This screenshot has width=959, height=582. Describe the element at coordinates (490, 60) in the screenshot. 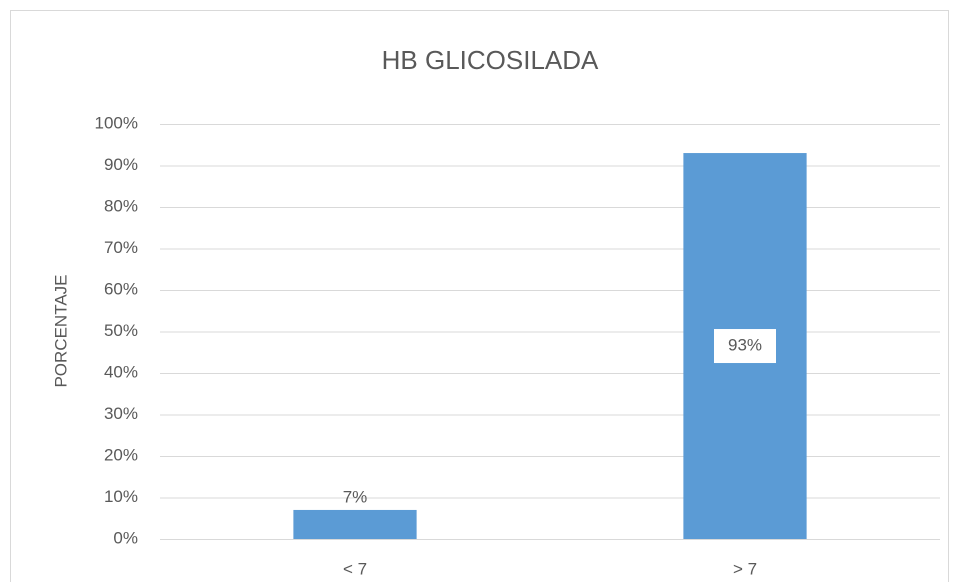

I see `chart-title: HB GLICOSILADA` at that location.